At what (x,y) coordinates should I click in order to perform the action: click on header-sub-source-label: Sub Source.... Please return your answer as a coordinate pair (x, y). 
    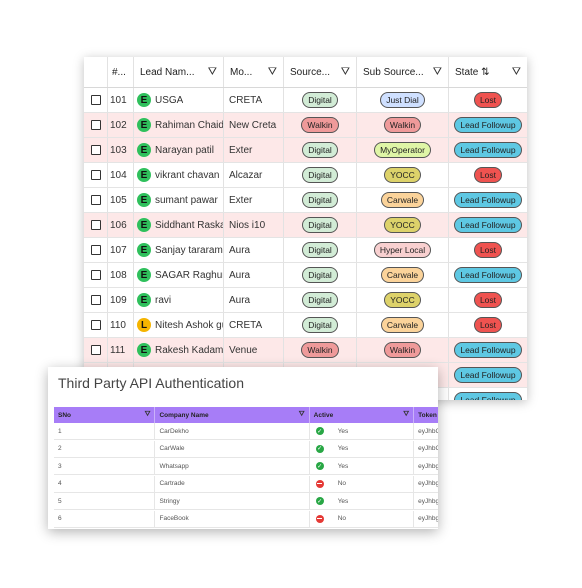
    Looking at the image, I should click on (393, 72).